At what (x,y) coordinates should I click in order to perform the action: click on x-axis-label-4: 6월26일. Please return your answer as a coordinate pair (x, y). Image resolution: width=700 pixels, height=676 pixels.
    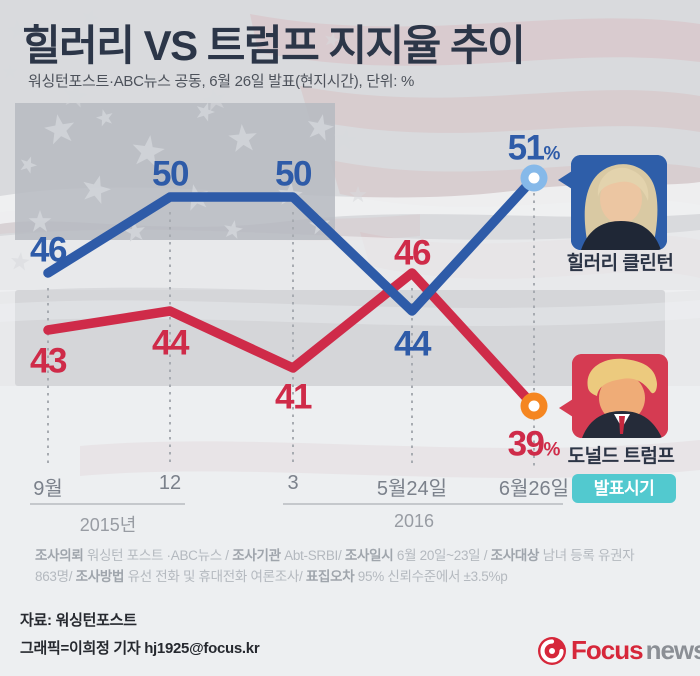
    Looking at the image, I should click on (534, 489).